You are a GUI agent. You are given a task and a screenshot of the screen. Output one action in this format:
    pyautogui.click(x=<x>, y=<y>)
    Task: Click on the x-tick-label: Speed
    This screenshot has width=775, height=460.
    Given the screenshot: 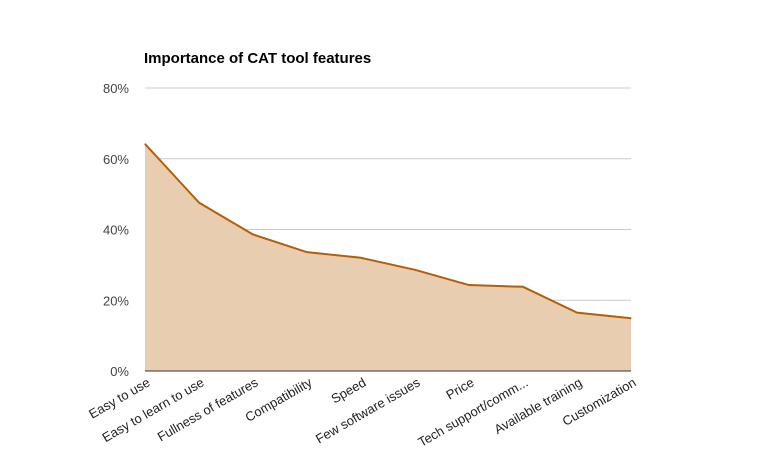 What is the action you would take?
    pyautogui.click(x=348, y=391)
    